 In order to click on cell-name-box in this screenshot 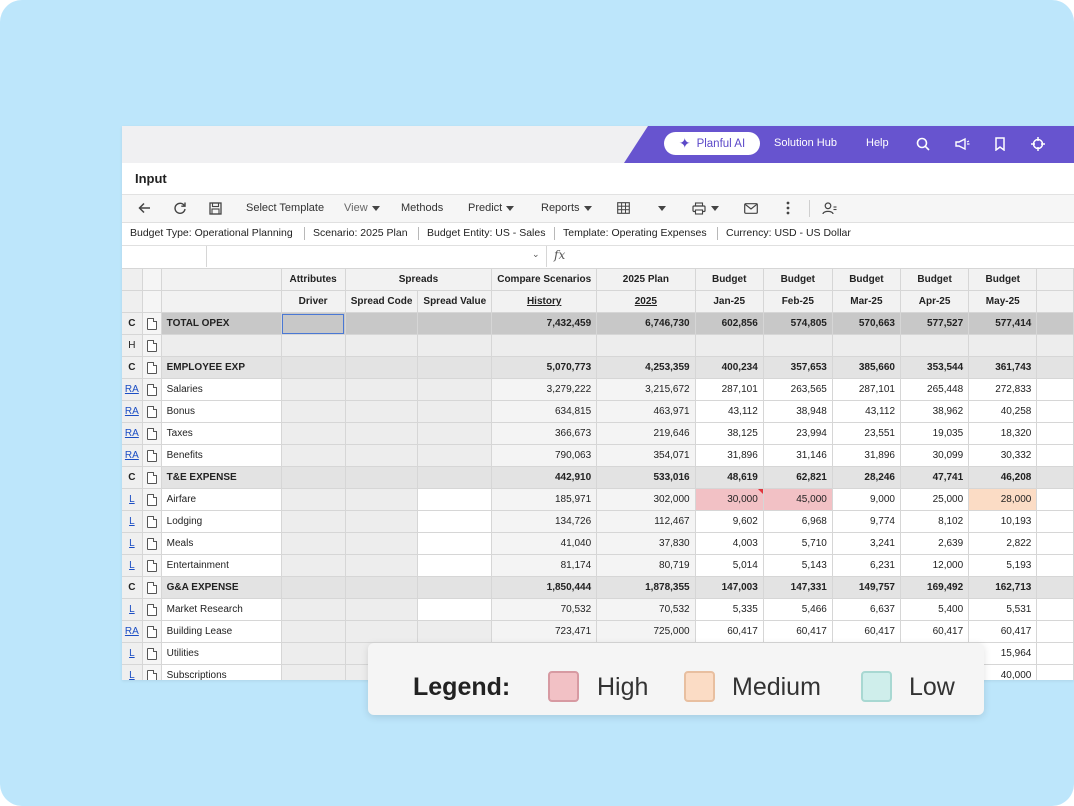, I will do `click(164, 256)`.